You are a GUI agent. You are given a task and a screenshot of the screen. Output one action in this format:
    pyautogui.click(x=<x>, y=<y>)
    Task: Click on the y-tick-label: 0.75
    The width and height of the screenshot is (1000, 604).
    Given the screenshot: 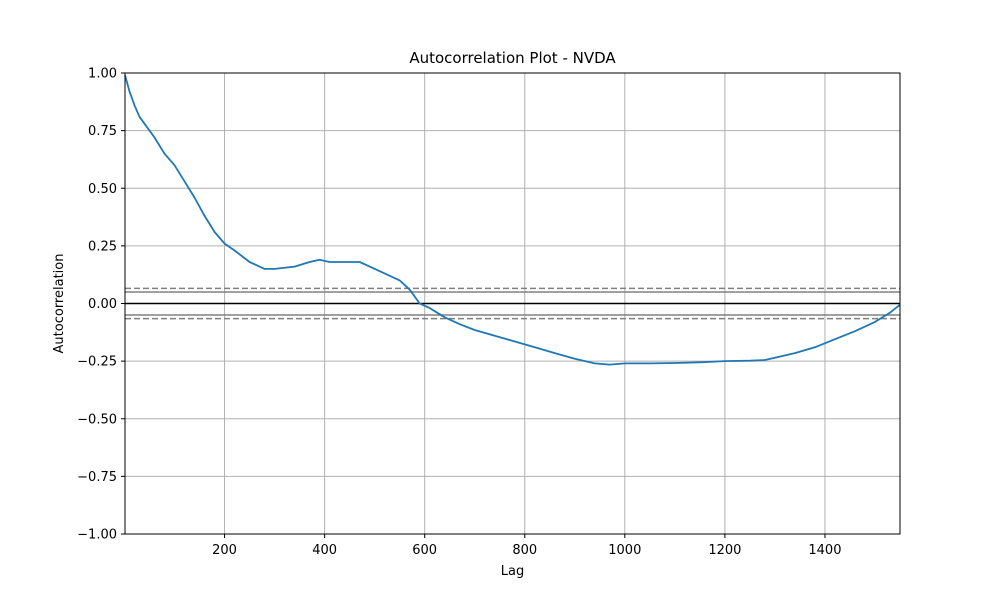 What is the action you would take?
    pyautogui.click(x=102, y=131)
    